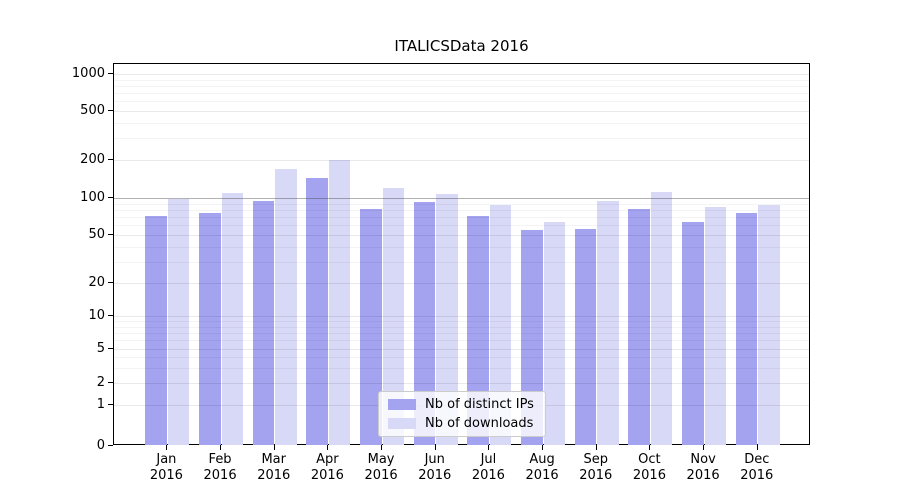 This screenshot has height=500, width=900. Describe the element at coordinates (661, 318) in the screenshot. I see `bar-nb-of-downloads-oct` at that location.